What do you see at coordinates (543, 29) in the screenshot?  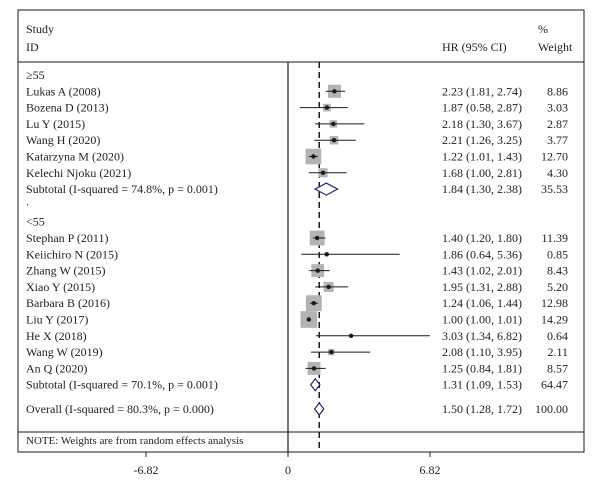 I see `weight-pct-header: %` at bounding box center [543, 29].